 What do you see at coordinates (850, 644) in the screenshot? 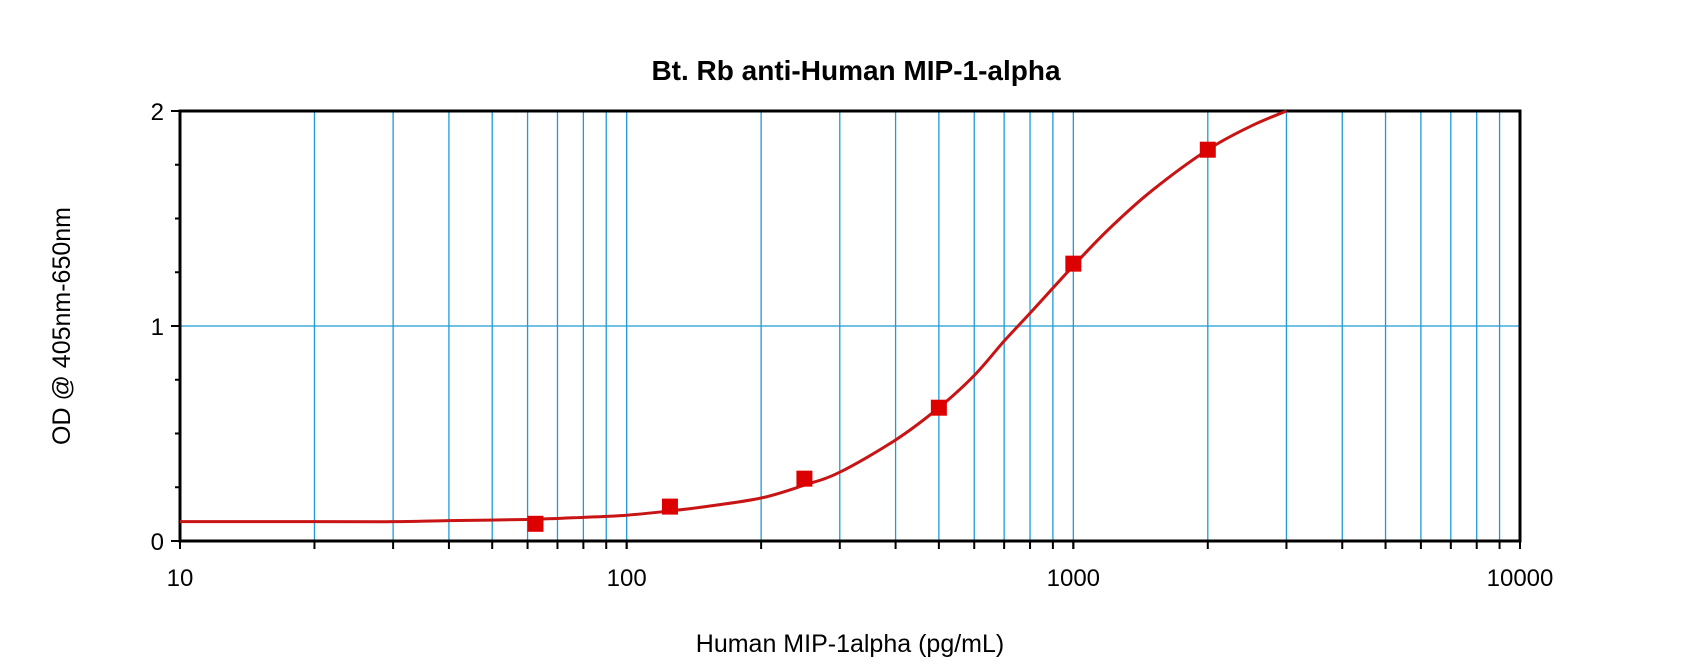
I see `x-axis-label: Human MIP-1alpha (pg/mL)` at bounding box center [850, 644].